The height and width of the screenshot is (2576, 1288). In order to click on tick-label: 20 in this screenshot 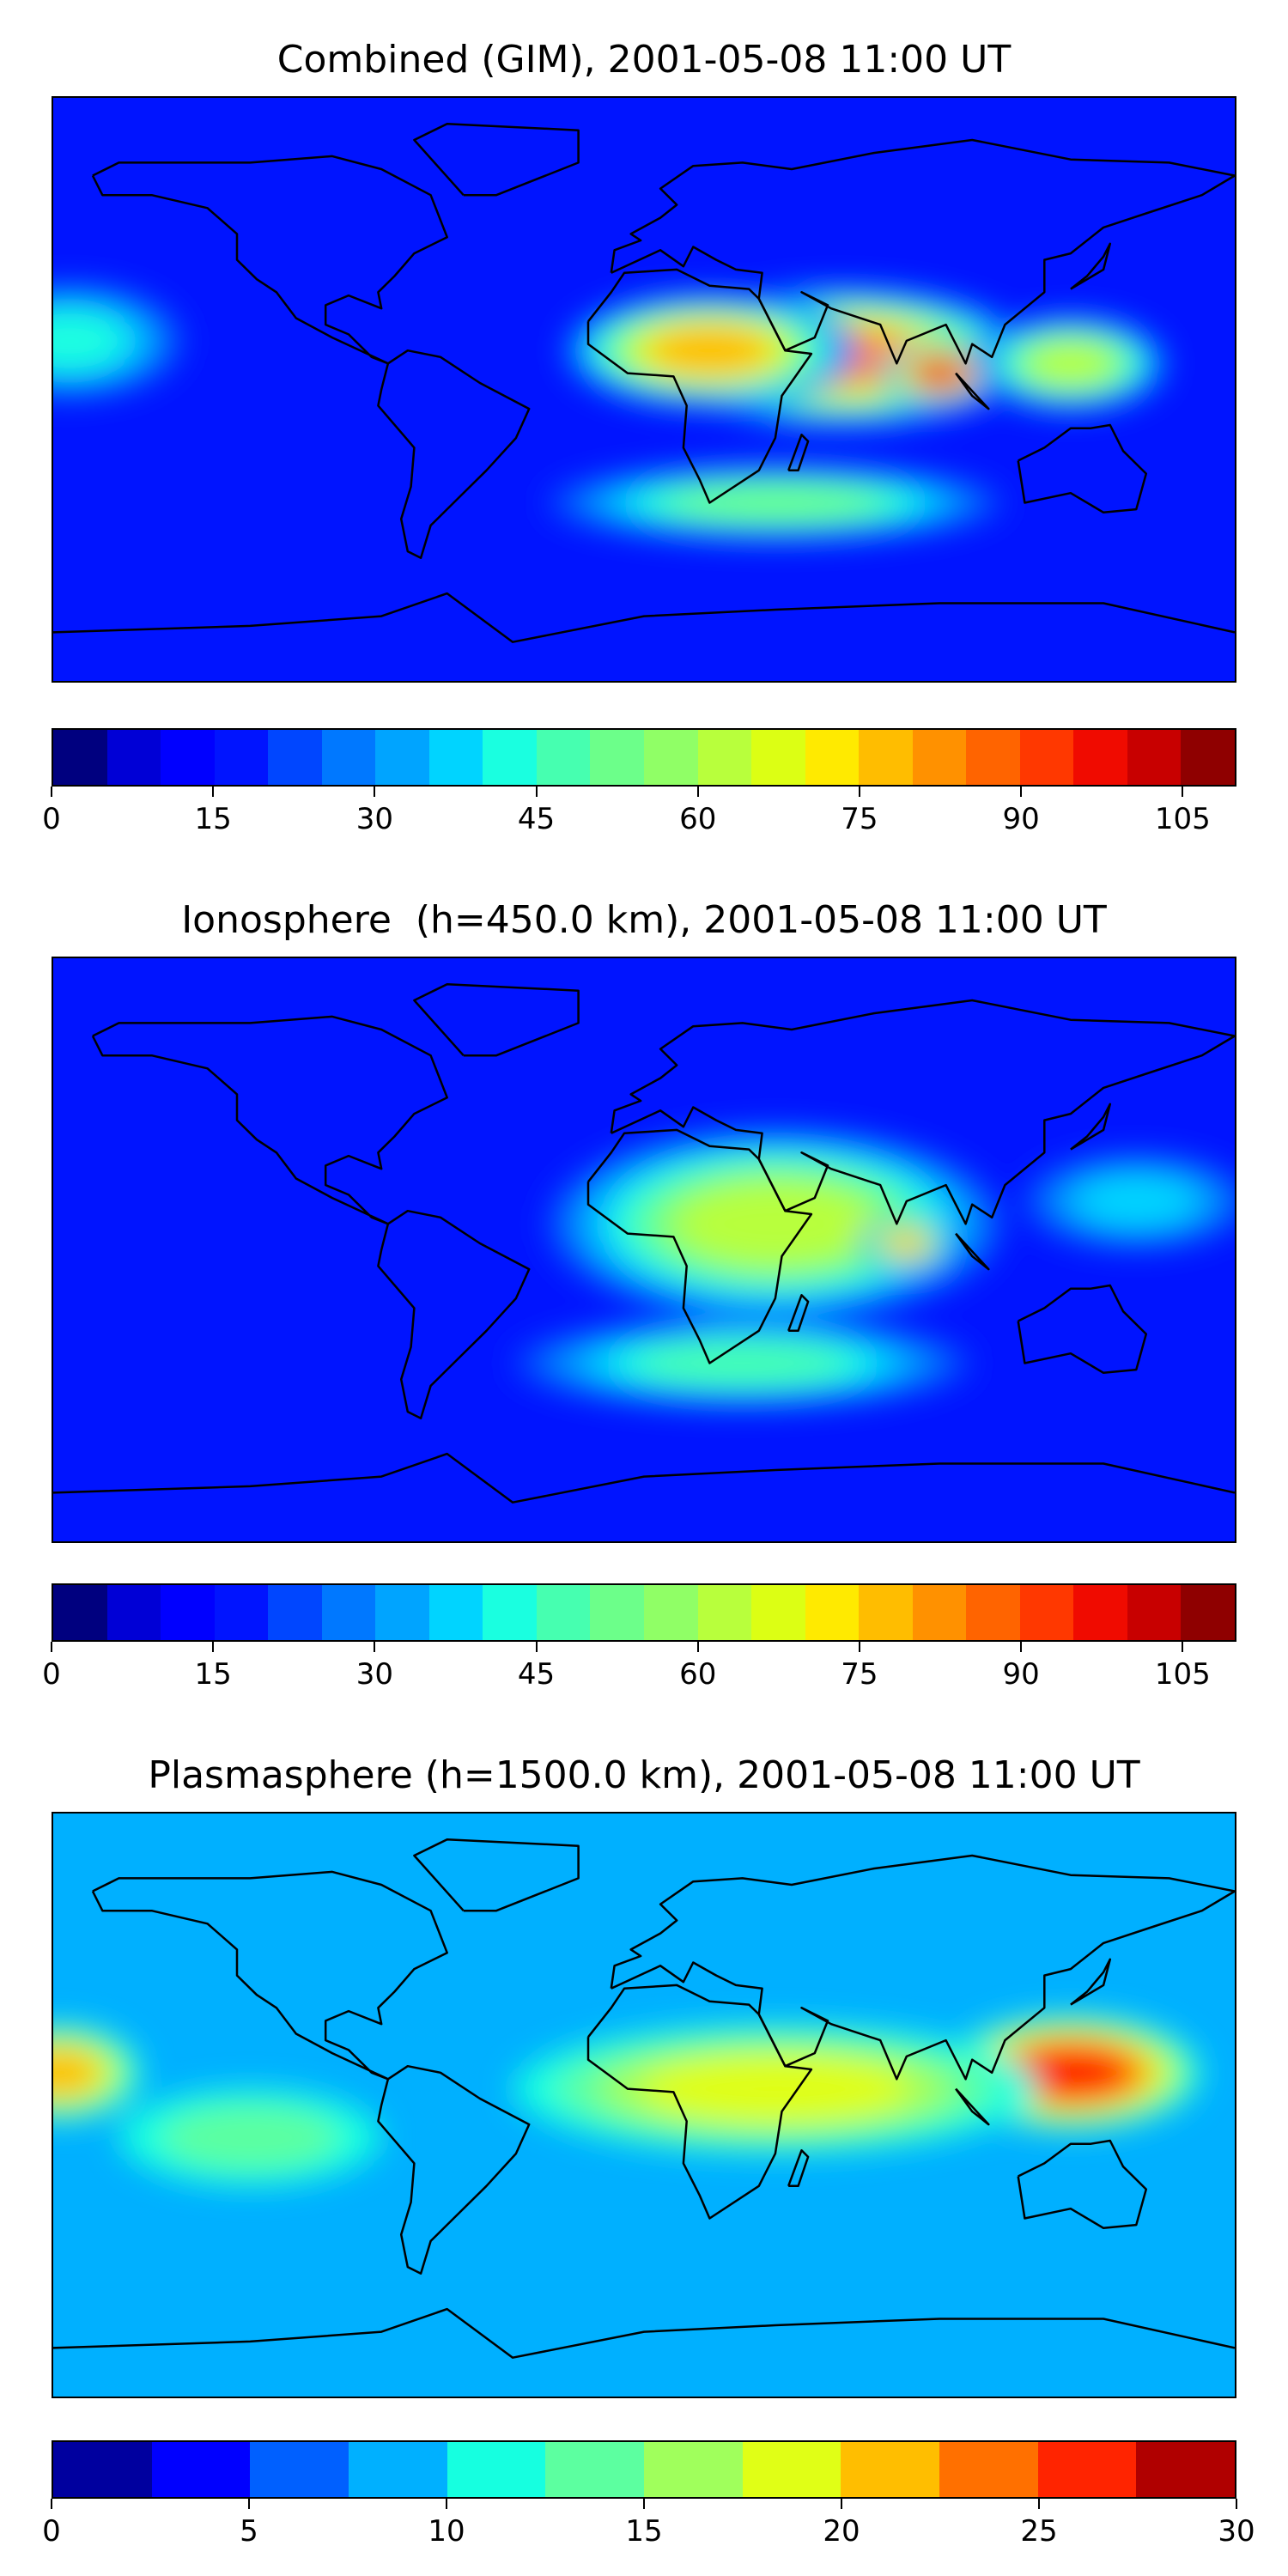, I will do `click(841, 2531)`.